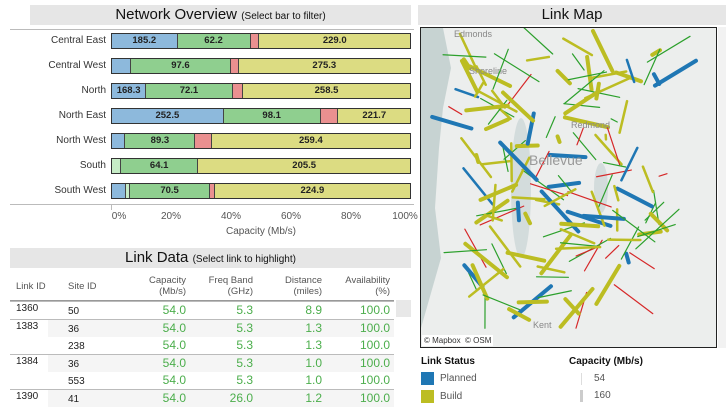  What do you see at coordinates (27, 361) in the screenshot?
I see `link-id-cell: 1384` at bounding box center [27, 361].